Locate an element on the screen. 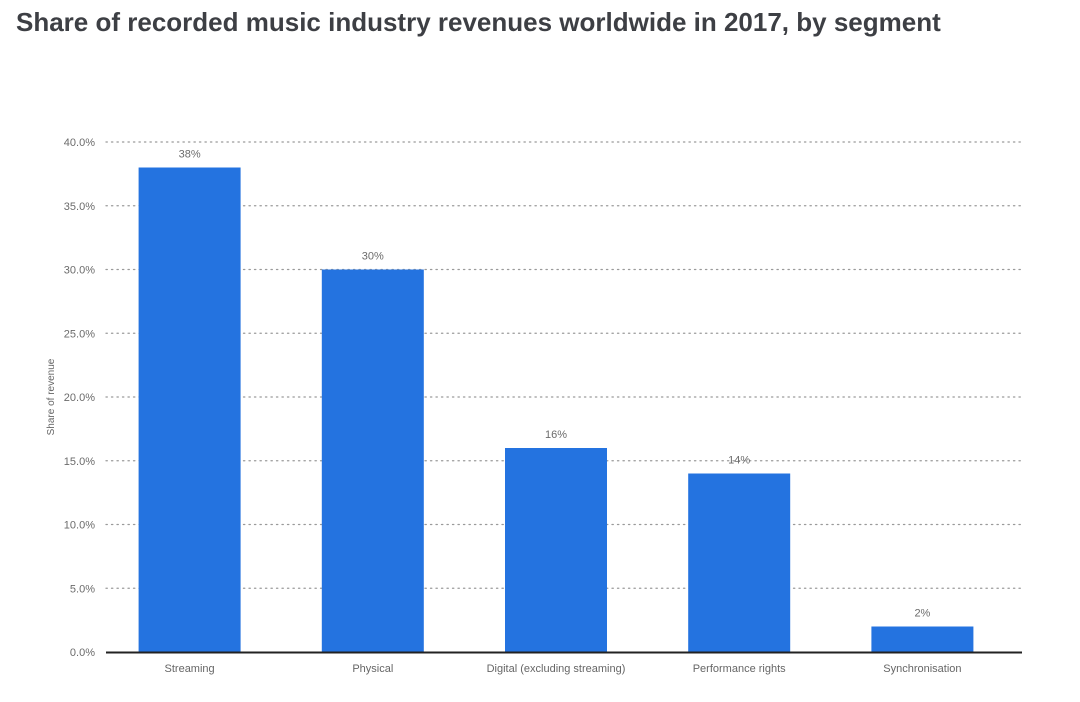 The width and height of the screenshot is (1080, 702). x-category-label: Physical is located at coordinates (372, 669).